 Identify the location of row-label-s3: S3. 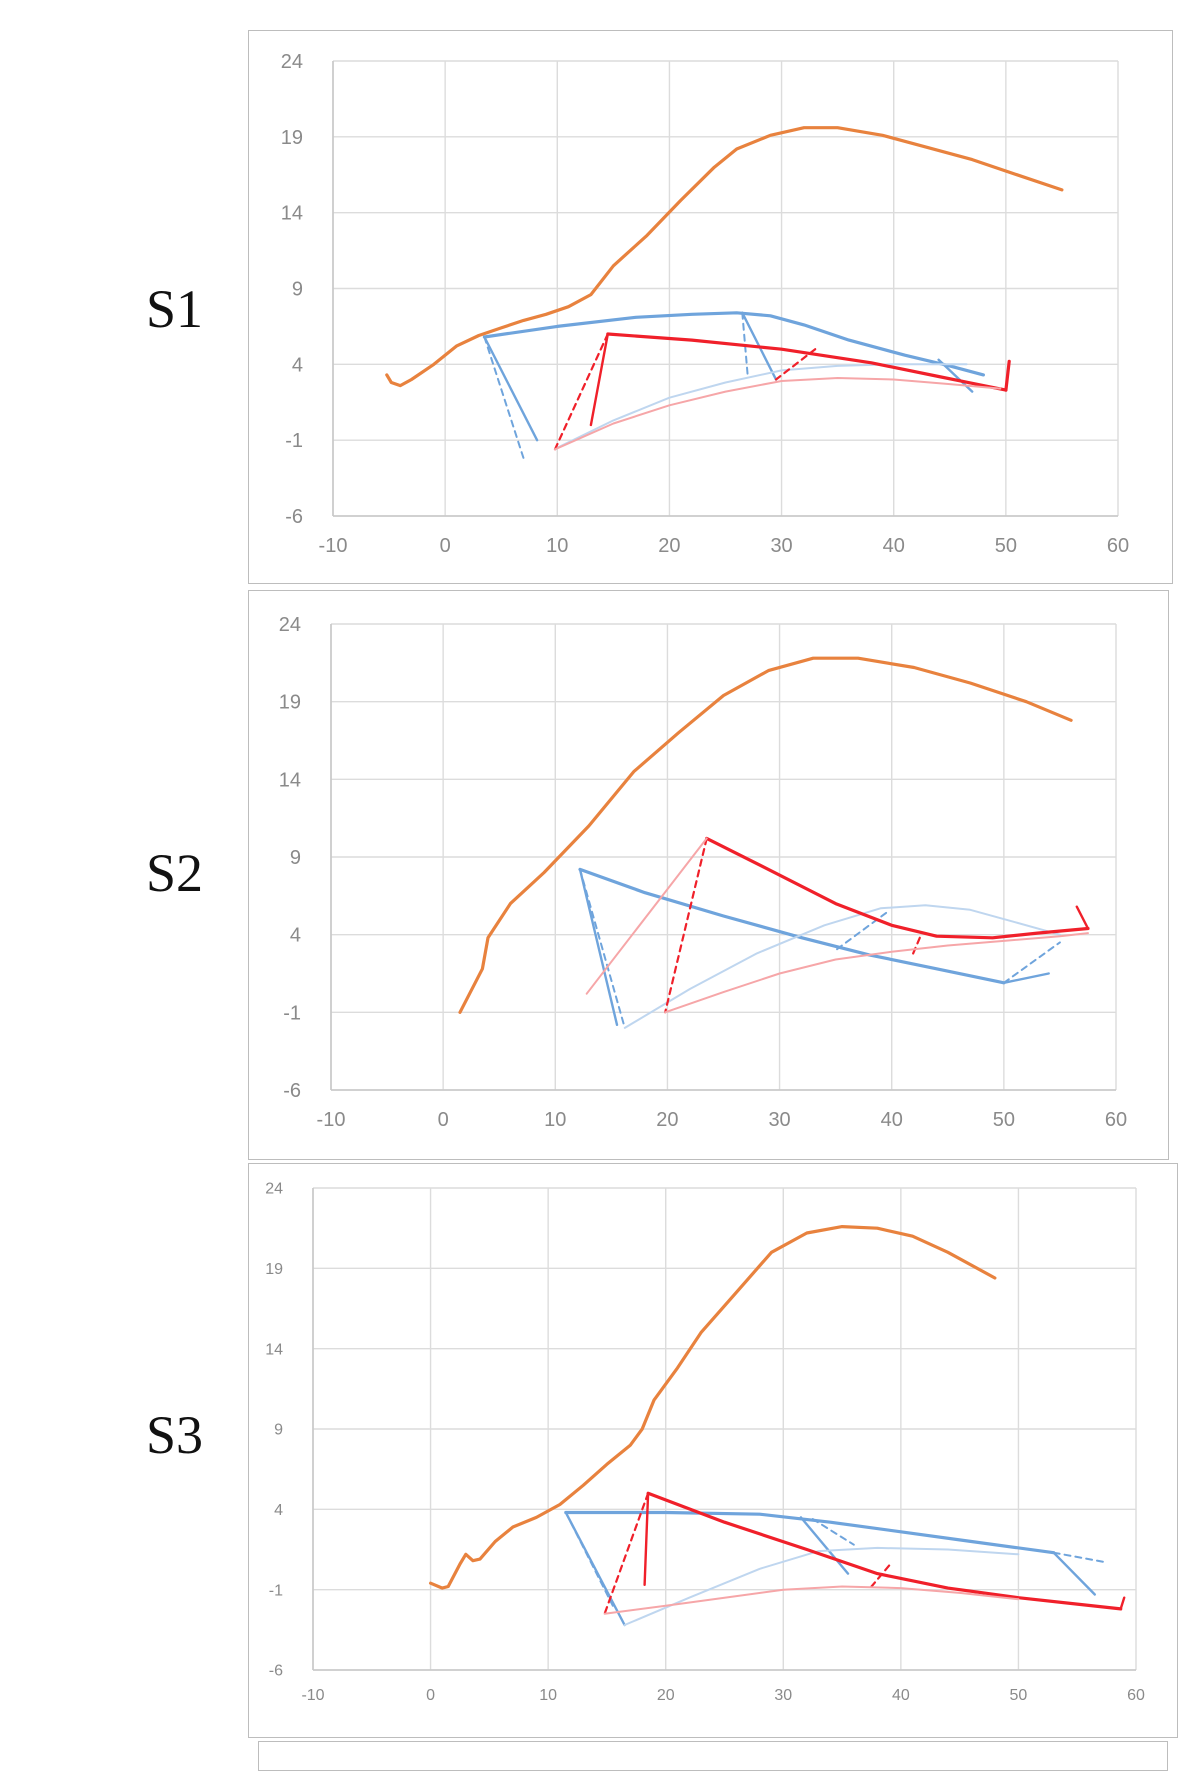
(175, 1435).